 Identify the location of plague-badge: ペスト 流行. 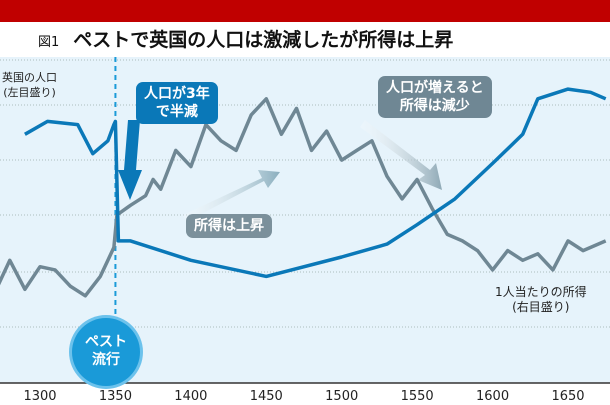
(106, 352).